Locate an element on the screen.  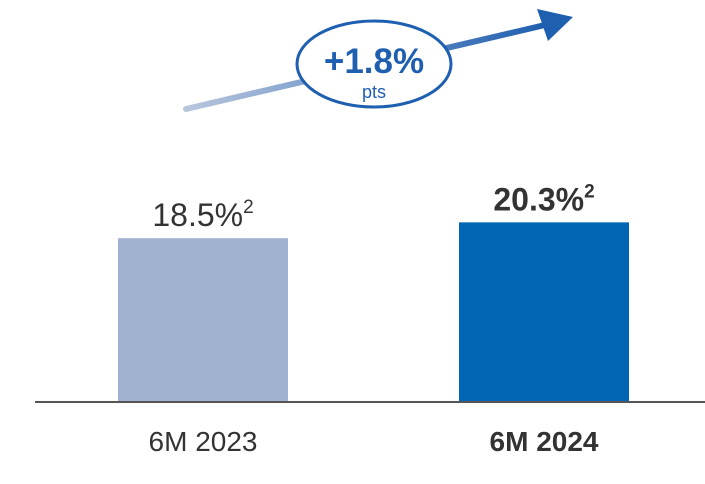
category-label-1: 6M 2024 is located at coordinates (544, 441).